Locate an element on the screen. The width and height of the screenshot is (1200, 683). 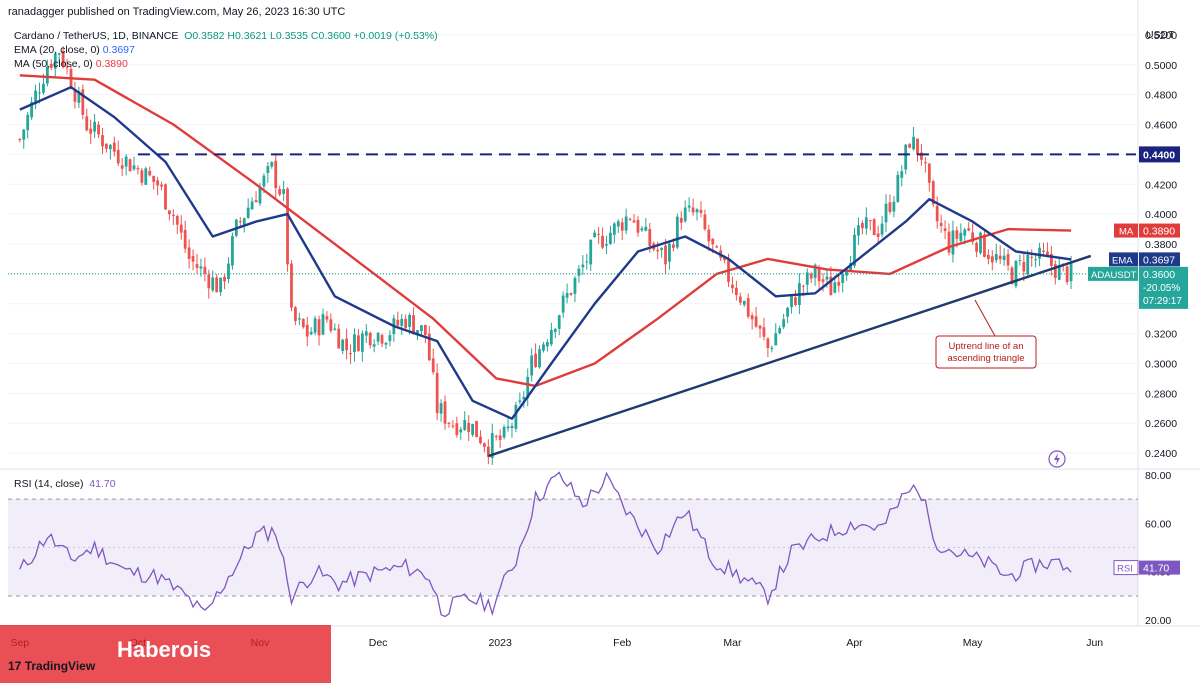
rsi-tag-box is located at coordinates (1159, 567).